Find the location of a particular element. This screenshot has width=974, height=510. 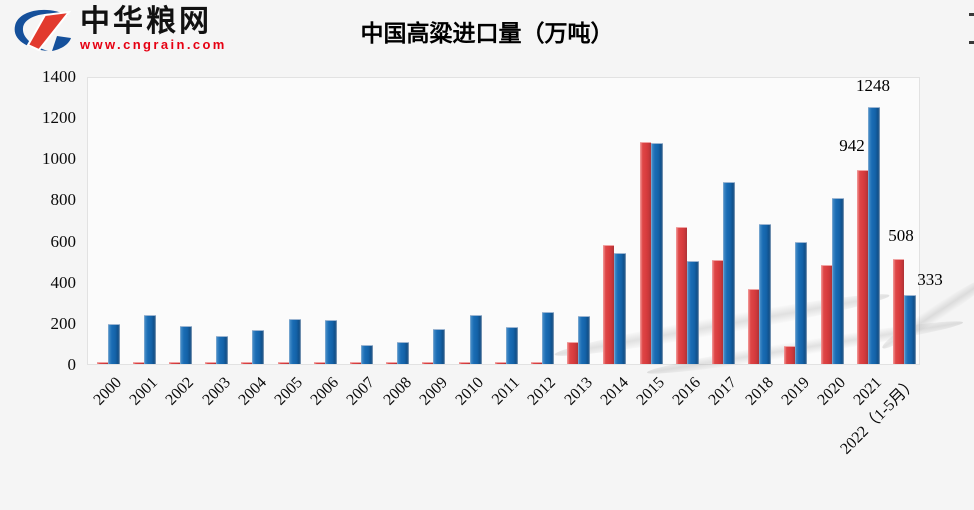

bar-group-2019 is located at coordinates (796, 303).